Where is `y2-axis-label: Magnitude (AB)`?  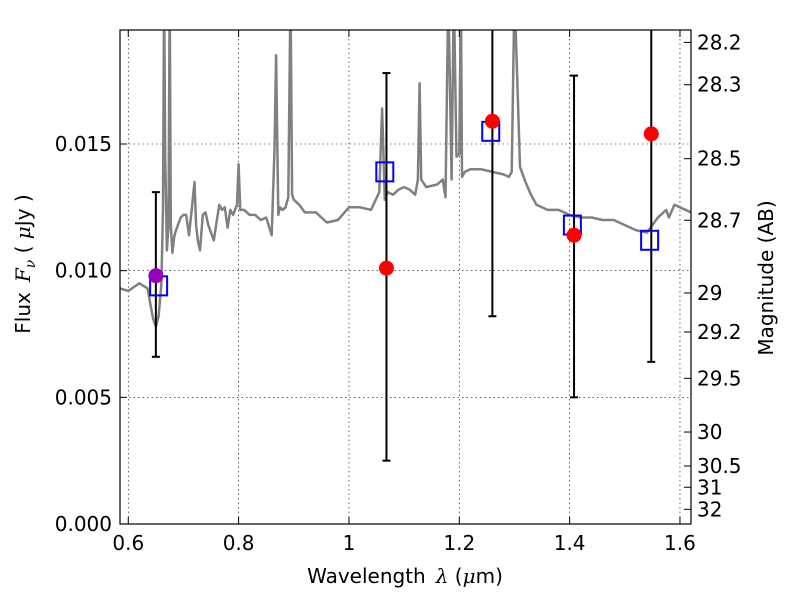
y2-axis-label: Magnitude (AB) is located at coordinates (766, 277).